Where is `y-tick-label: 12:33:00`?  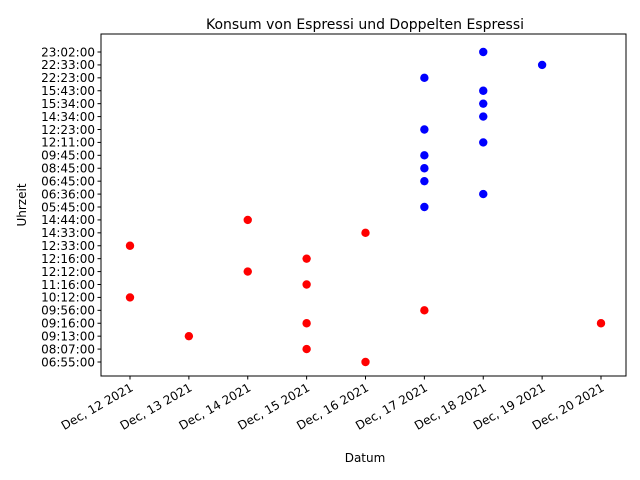 y-tick-label: 12:33:00 is located at coordinates (68, 246).